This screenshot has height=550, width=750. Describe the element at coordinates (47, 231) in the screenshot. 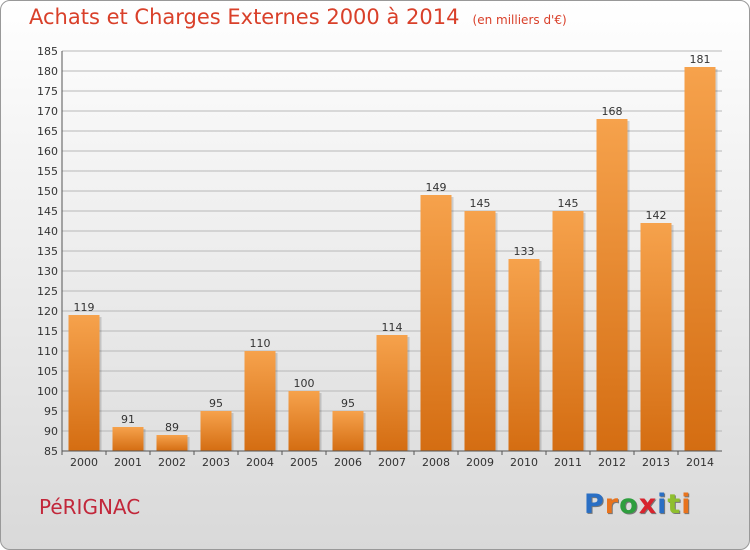

I see `y-tick-label: 140` at that location.